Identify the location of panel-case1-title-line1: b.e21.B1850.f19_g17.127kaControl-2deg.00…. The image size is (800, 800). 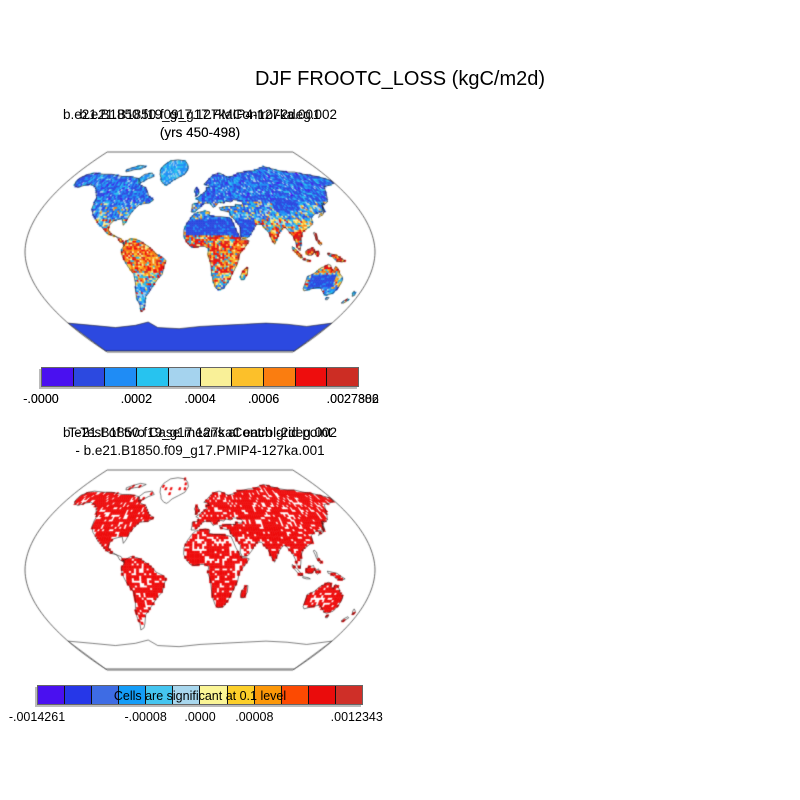
(200, 114).